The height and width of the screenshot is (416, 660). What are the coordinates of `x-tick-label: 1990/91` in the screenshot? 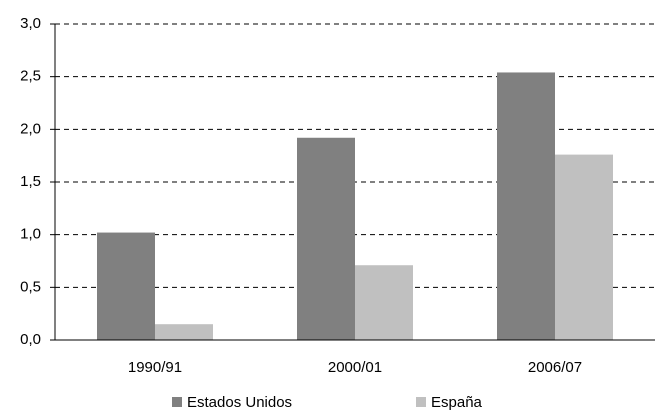 It's located at (155, 367).